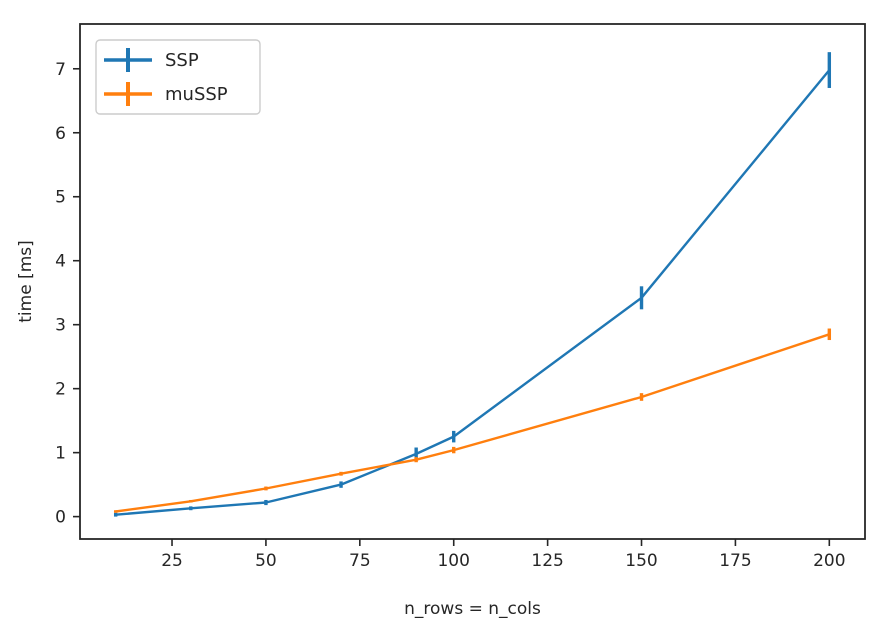 The width and height of the screenshot is (874, 634). Describe the element at coordinates (172, 561) in the screenshot. I see `x-tick-label: 25` at that location.